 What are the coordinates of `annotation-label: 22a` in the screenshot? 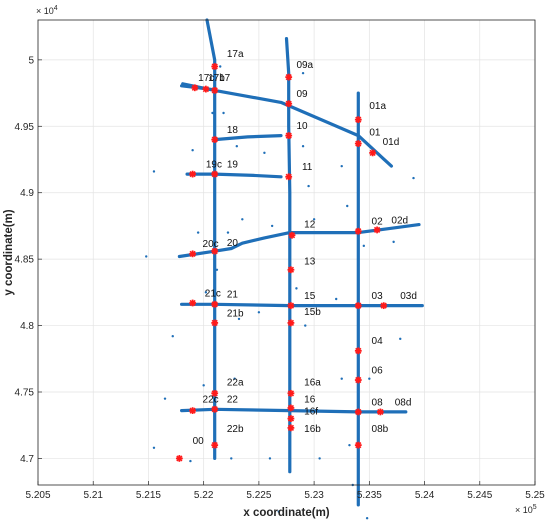 It's located at (235, 382).